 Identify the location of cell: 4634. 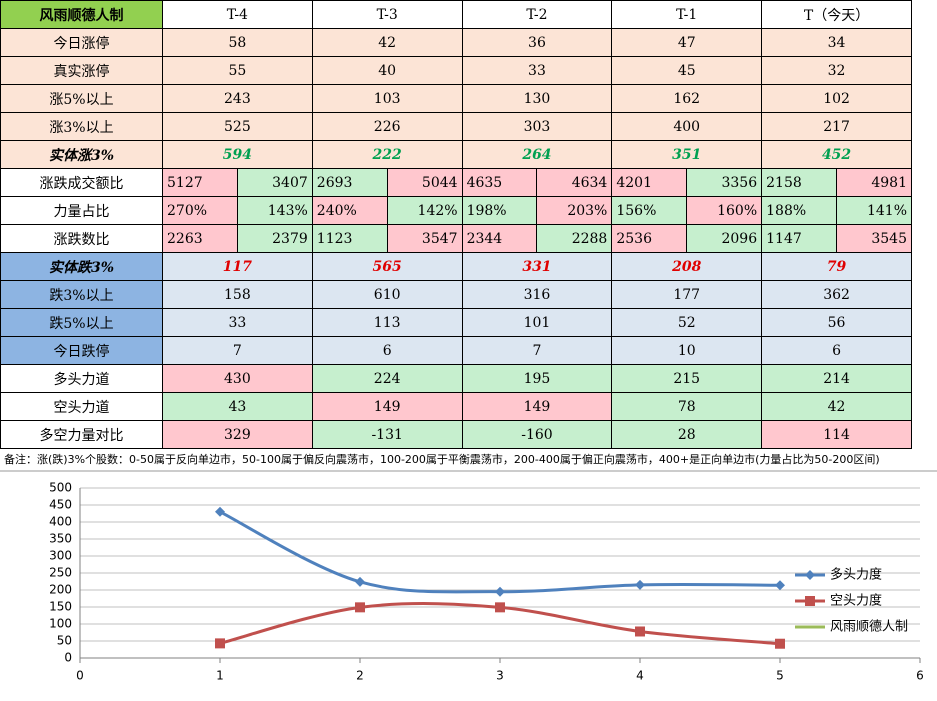
(574, 182).